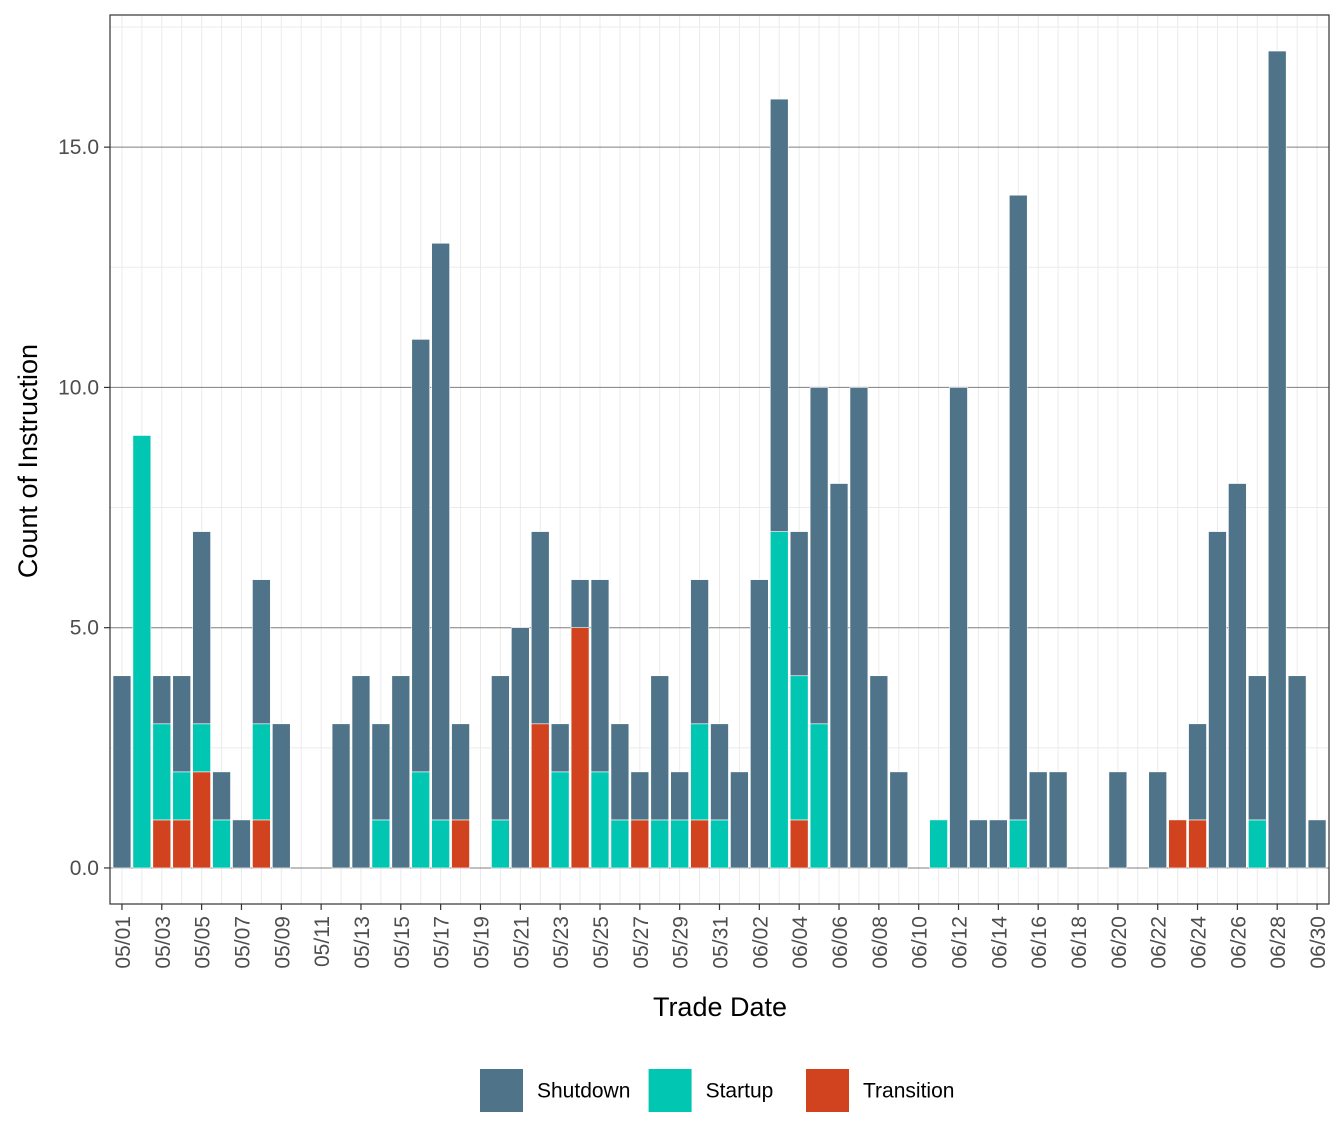  I want to click on x-tick-label: 06/24, so click(1199, 942).